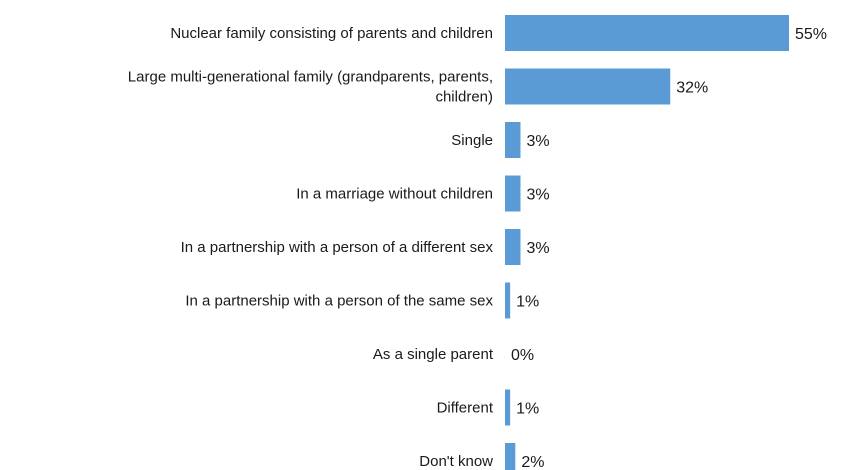  What do you see at coordinates (433, 354) in the screenshot?
I see `category-label-6: As a single parent` at bounding box center [433, 354].